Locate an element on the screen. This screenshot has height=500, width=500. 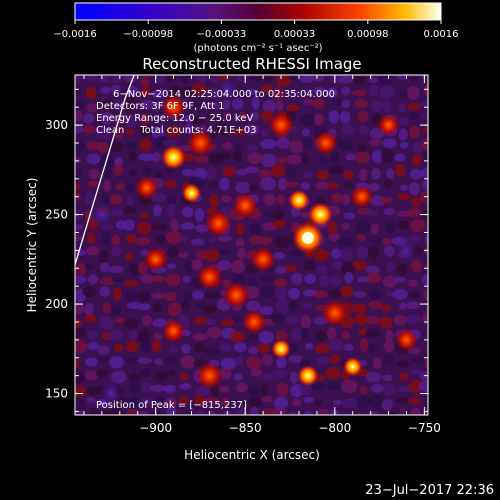
colorbar-tick-label: −0.0016 is located at coordinates (74, 34).